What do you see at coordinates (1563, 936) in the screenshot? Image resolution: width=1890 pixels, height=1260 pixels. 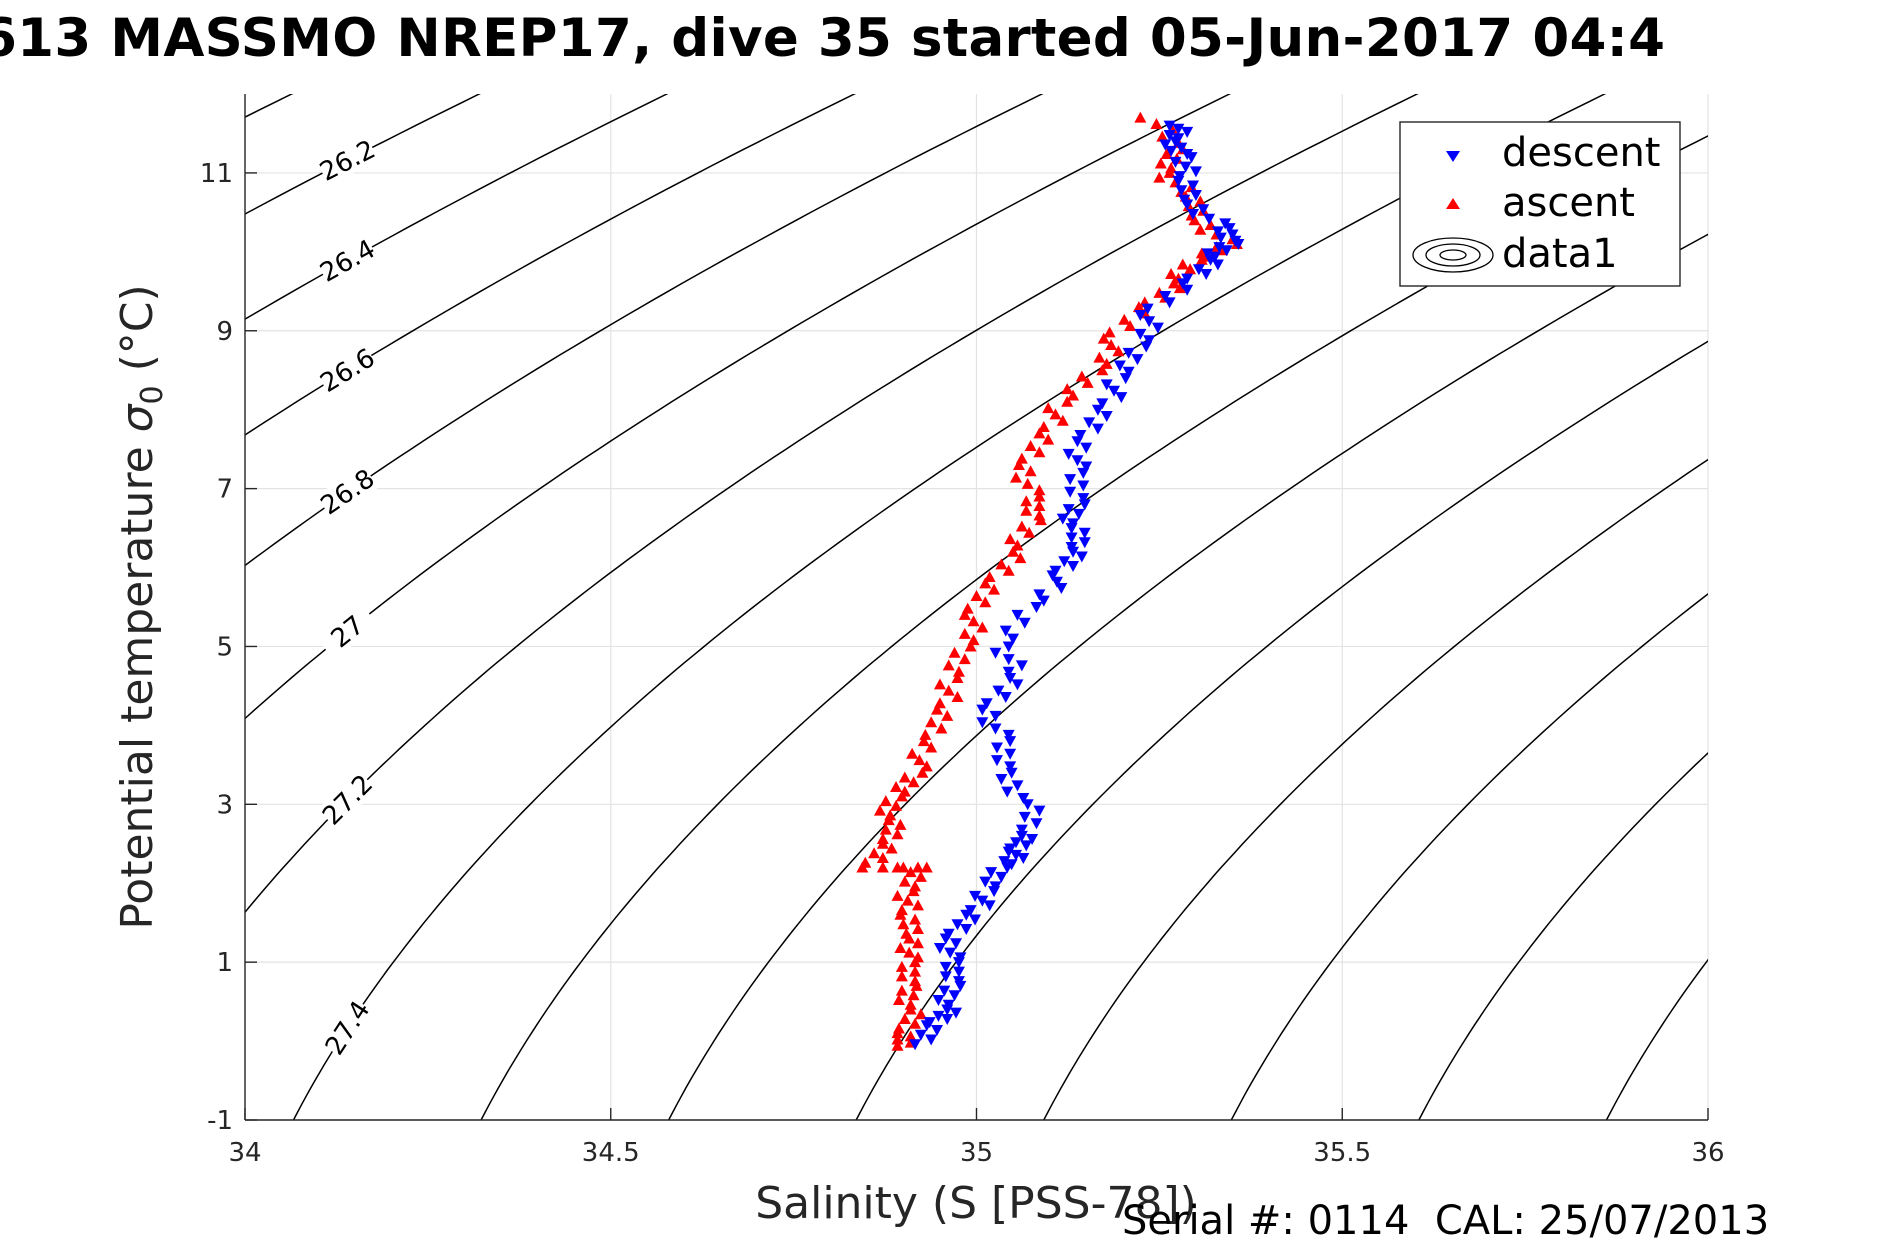 I see `contour-line` at bounding box center [1563, 936].